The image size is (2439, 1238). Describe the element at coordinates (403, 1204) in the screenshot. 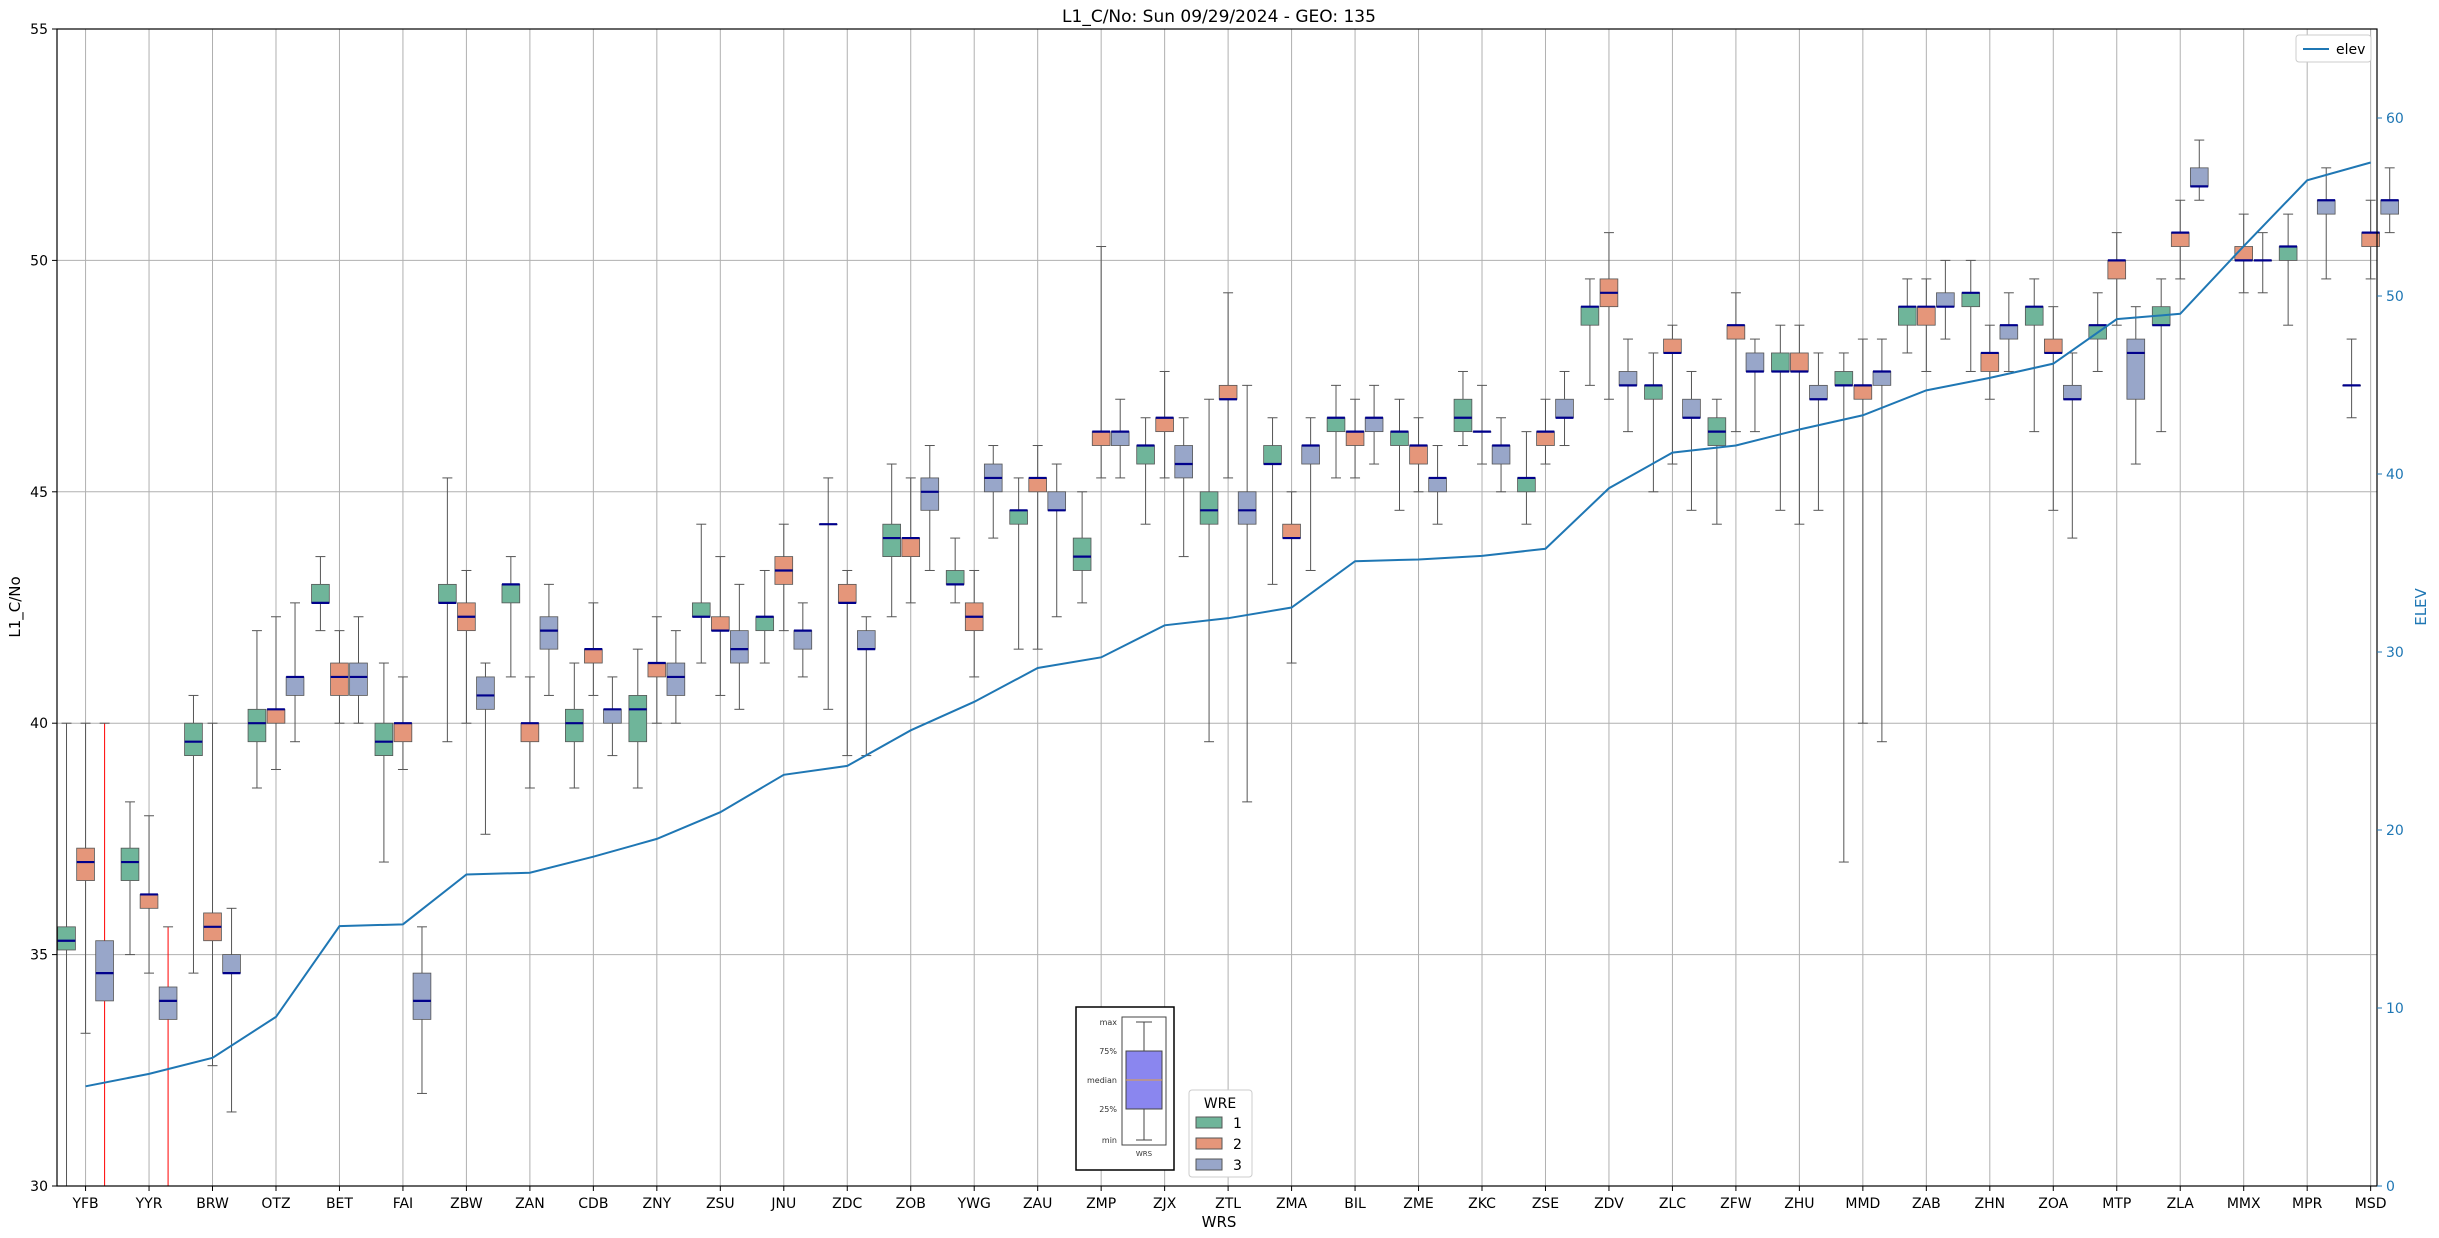

I see `x-tick-label: FAI` at that location.